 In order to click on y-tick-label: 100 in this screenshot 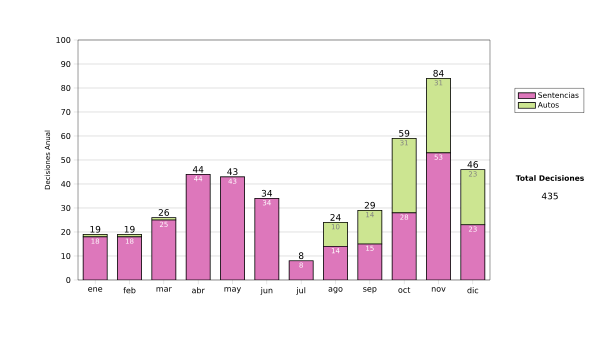, I will do `click(63, 40)`.